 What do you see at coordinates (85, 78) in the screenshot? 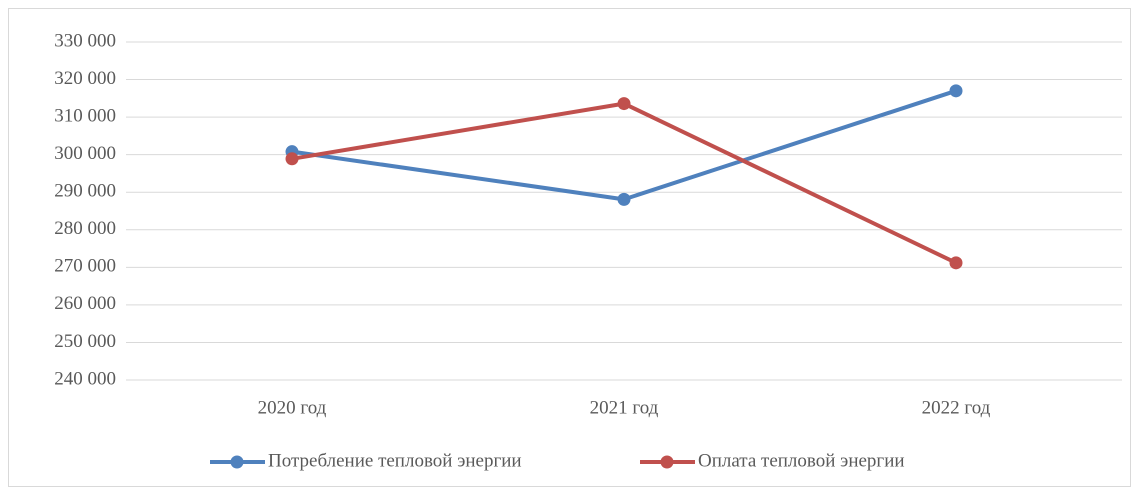
I see `y-tick-label: 320 000` at bounding box center [85, 78].